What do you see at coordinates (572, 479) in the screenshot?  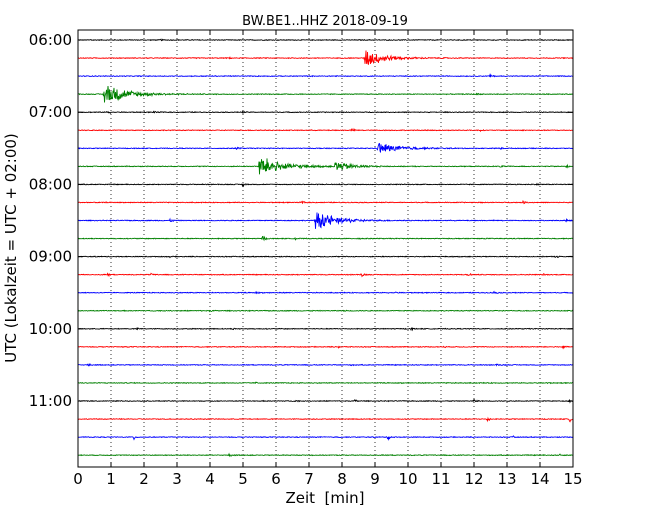 I see `x-tick-label: 15` at bounding box center [572, 479].